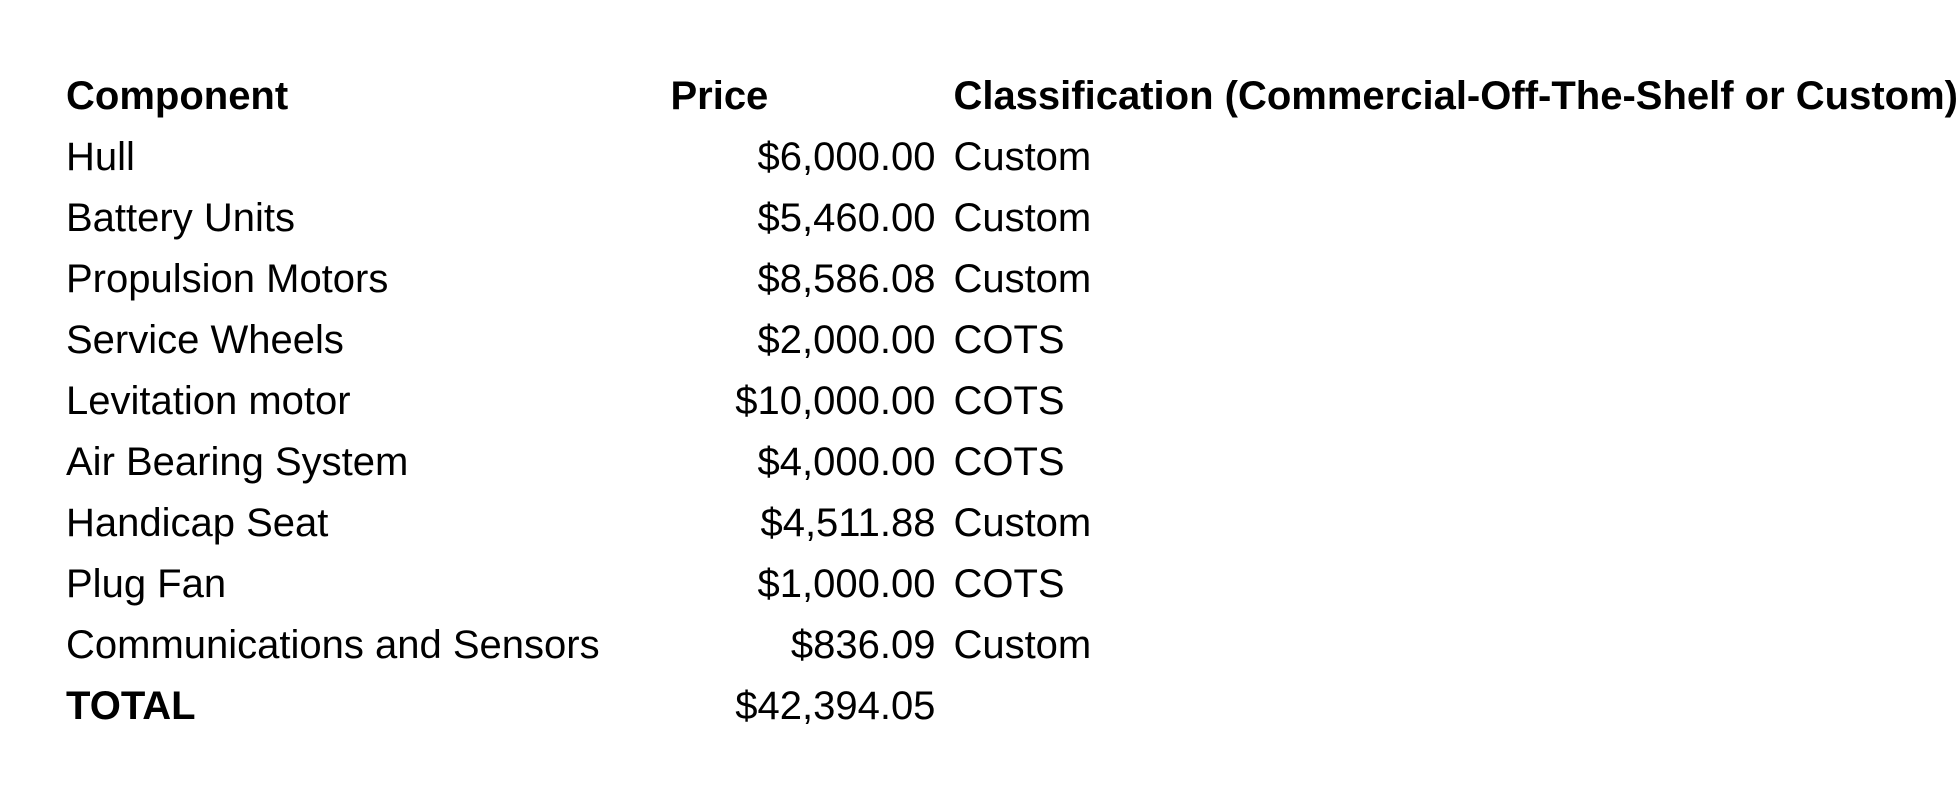 The image size is (1958, 802). What do you see at coordinates (846, 218) in the screenshot?
I see `component-price: $5,460.00` at bounding box center [846, 218].